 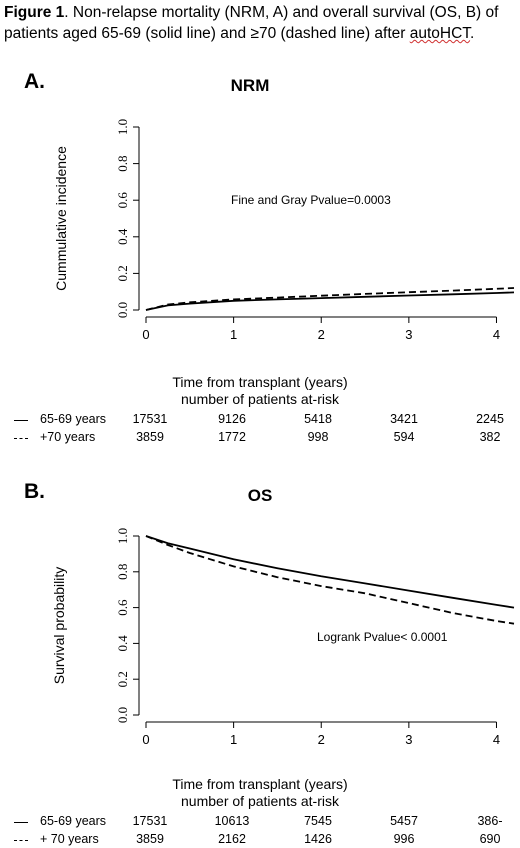 What do you see at coordinates (404, 839) in the screenshot?
I see `risk-value: 996` at bounding box center [404, 839].